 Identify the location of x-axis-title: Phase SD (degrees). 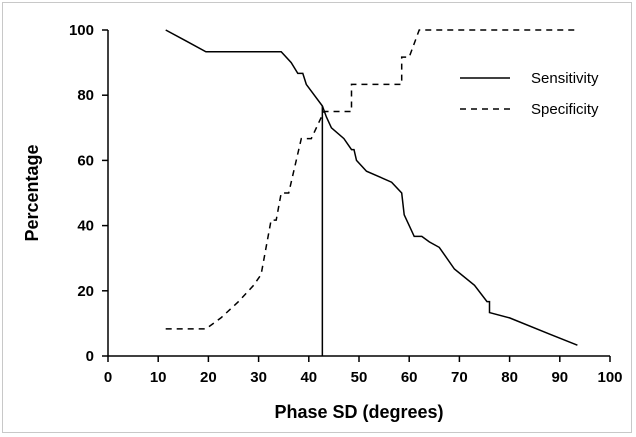
(358, 412).